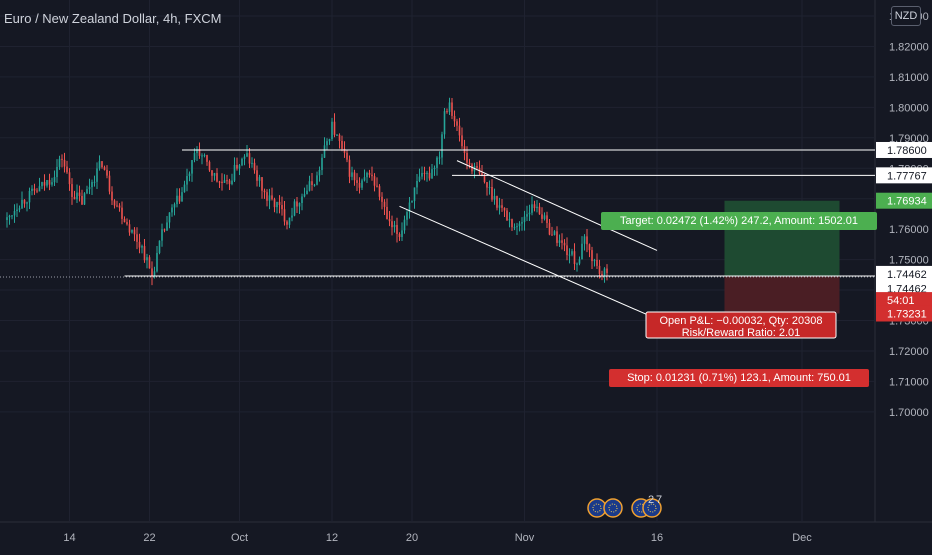  Describe the element at coordinates (907, 151) in the screenshot. I see `price-tag-label: 1.78600` at that location.